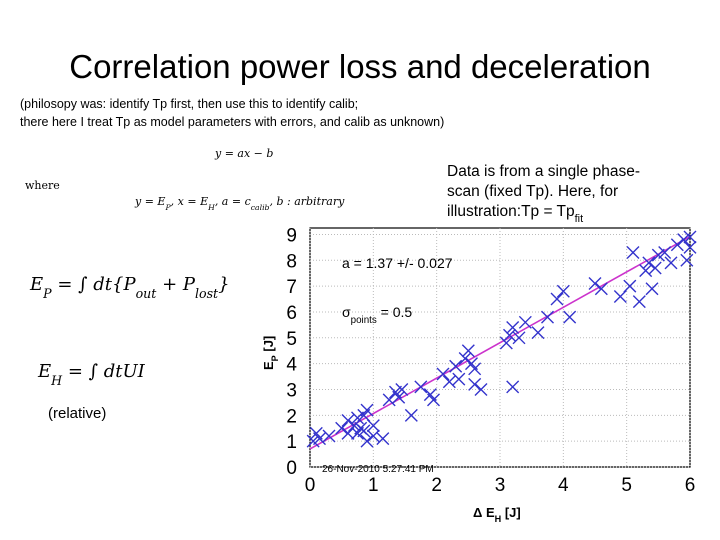  Describe the element at coordinates (291, 442) in the screenshot. I see `y-tick-label: 1` at that location.